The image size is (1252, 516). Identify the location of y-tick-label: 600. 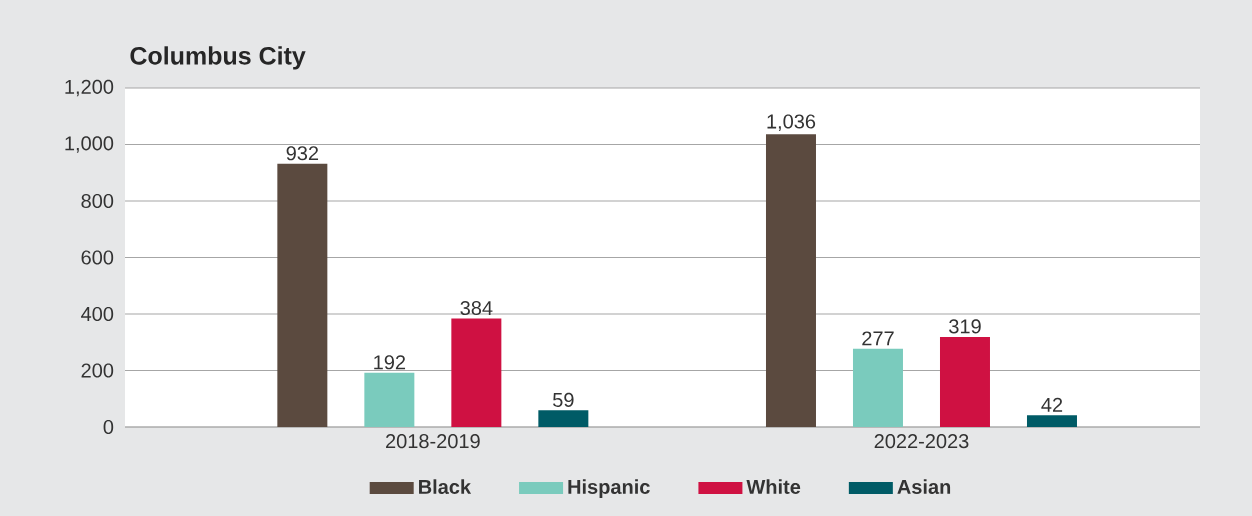
(97, 257).